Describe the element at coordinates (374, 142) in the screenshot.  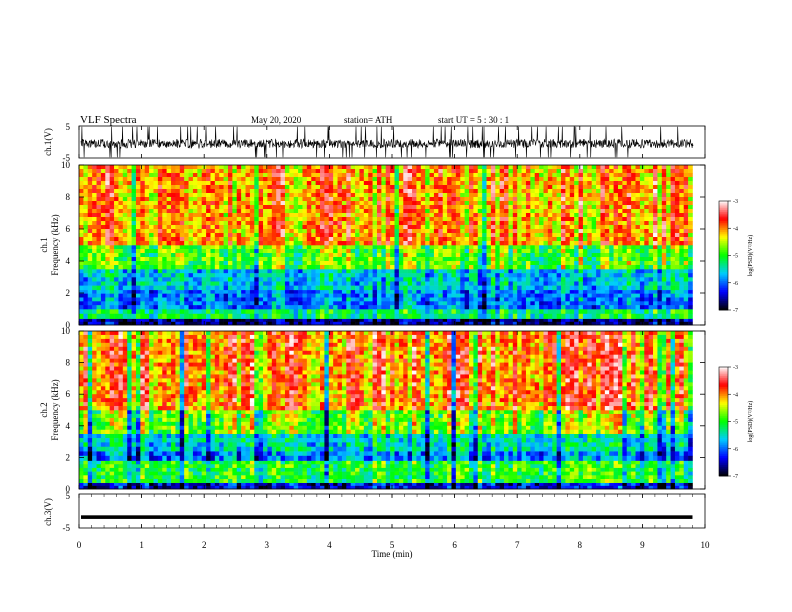
I see `ch1-waveform-panel: 5 -5 ch.1(V)` at that location.